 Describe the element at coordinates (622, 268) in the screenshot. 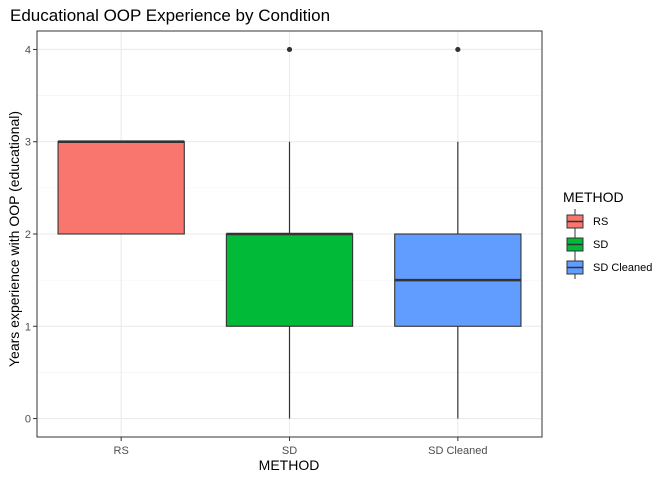

I see `legend-label: SD Cleaned` at that location.